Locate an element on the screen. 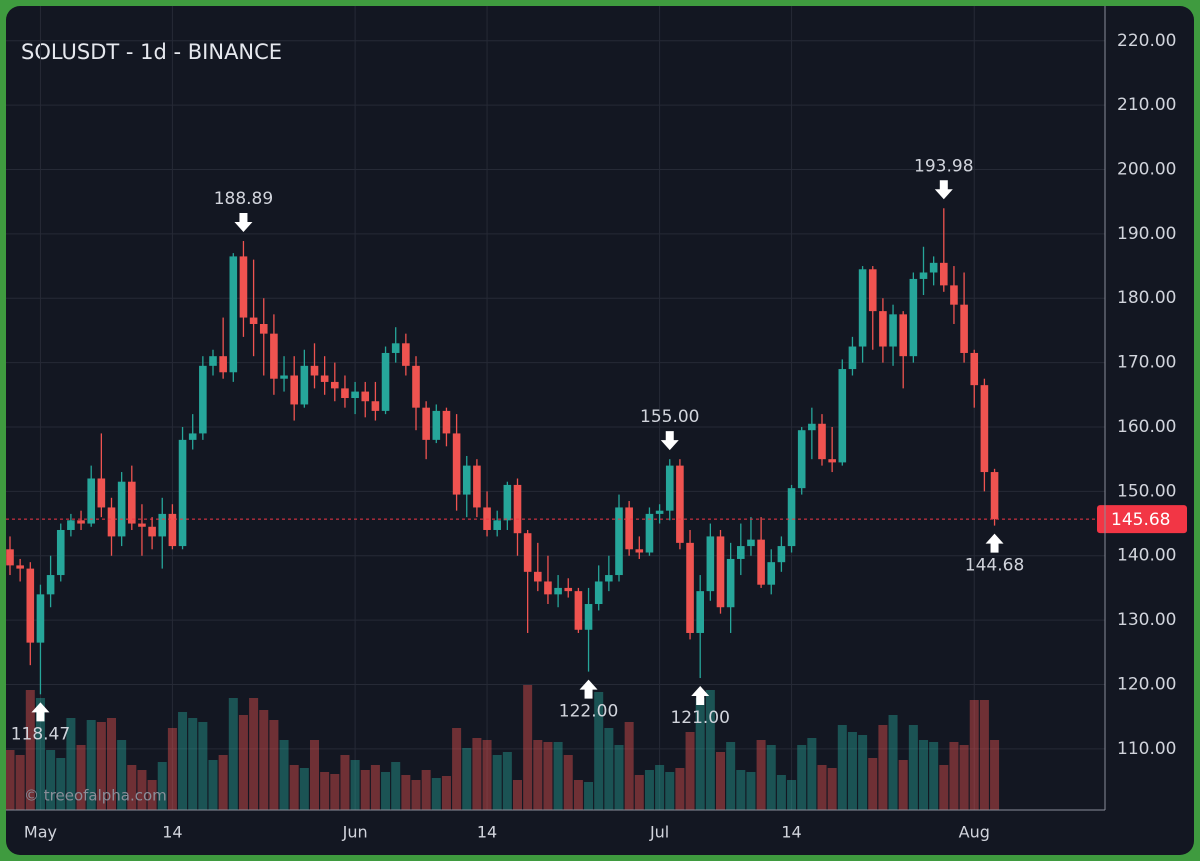 The width and height of the screenshot is (1200, 861). y-tick-label: 150.00 is located at coordinates (1146, 491).